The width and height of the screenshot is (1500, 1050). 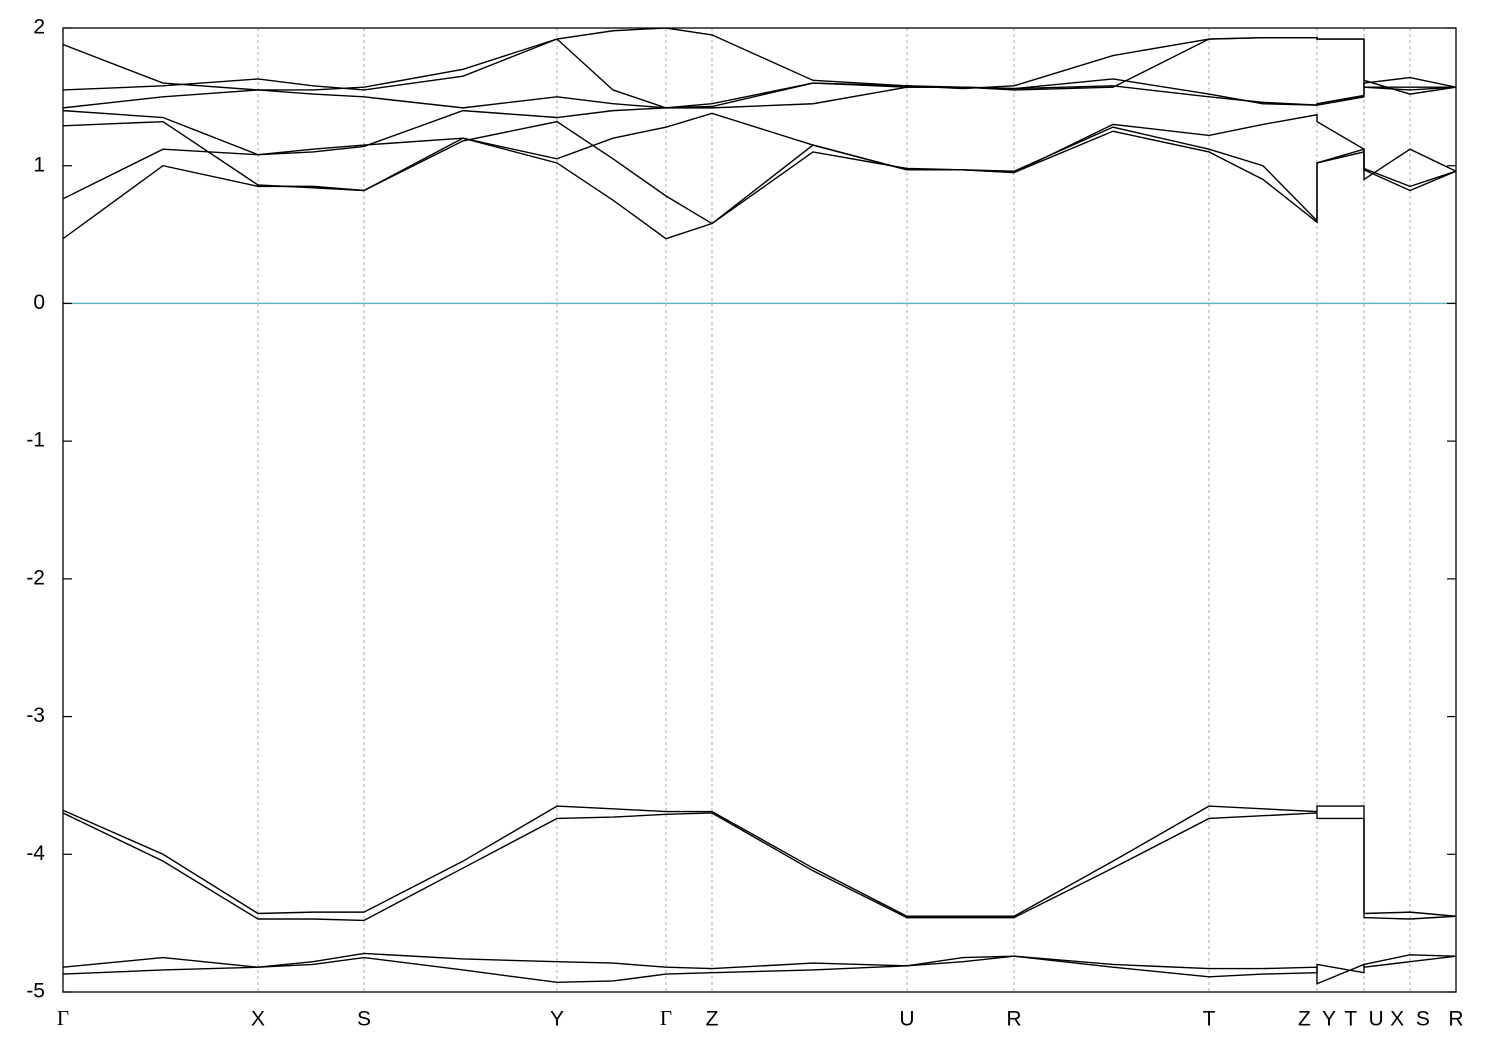 What do you see at coordinates (364, 1019) in the screenshot?
I see `x-tick-label: S` at bounding box center [364, 1019].